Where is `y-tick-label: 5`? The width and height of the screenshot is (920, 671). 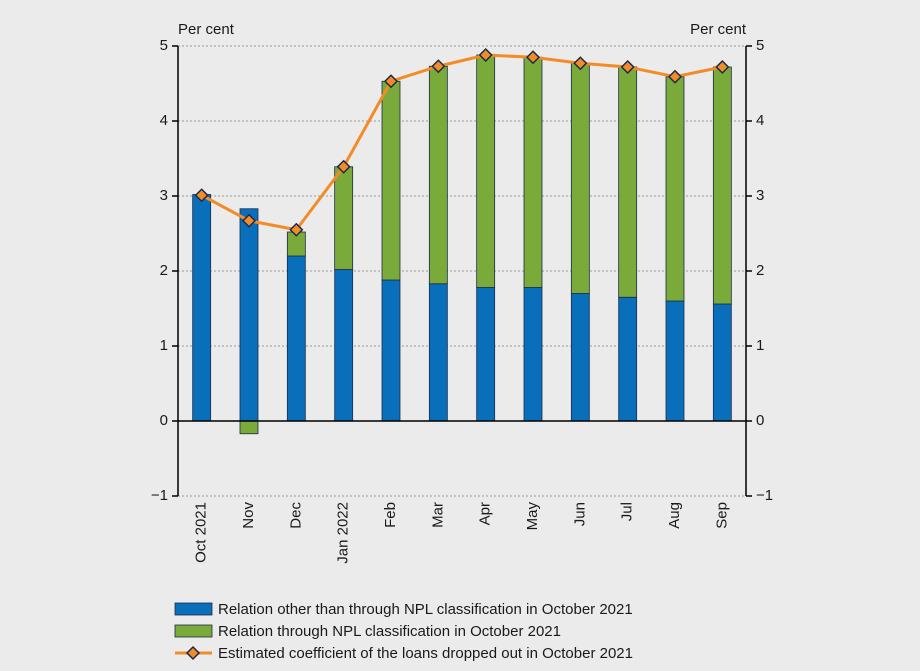 y-tick-label: 5 is located at coordinates (164, 45).